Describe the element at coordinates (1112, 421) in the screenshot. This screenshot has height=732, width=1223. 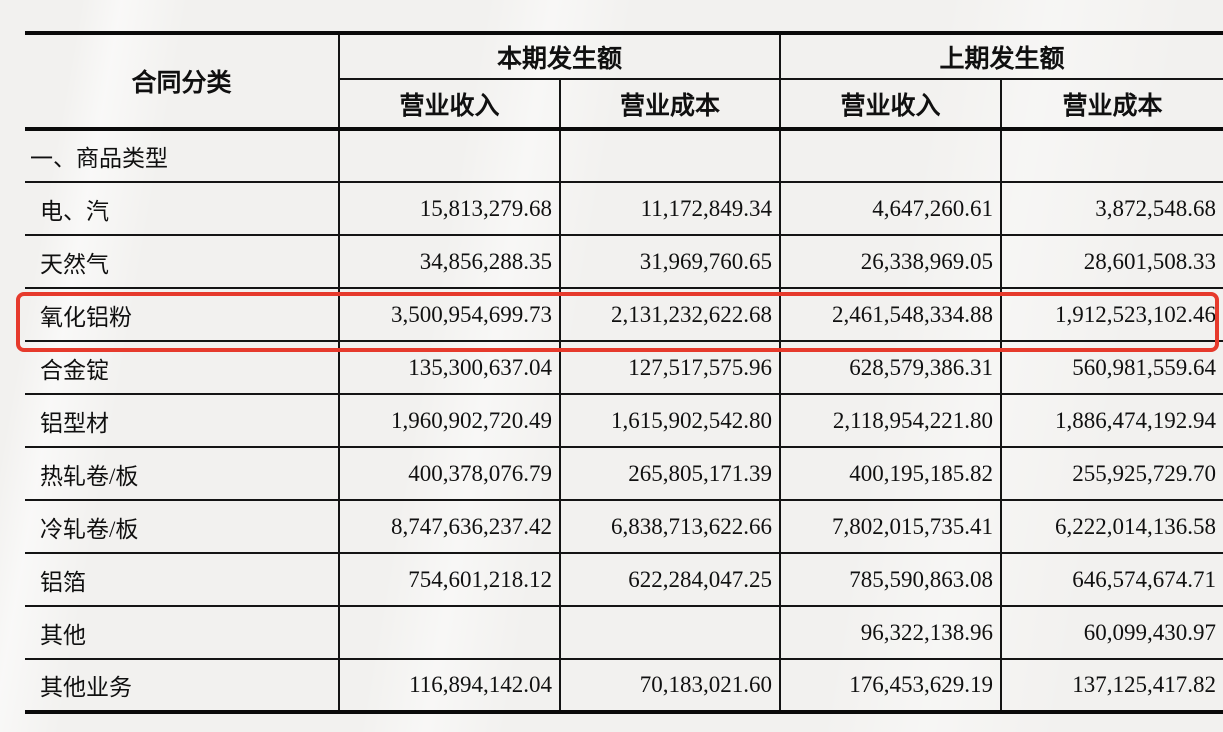
I see `value-cell: 1,886,474,192.94` at that location.